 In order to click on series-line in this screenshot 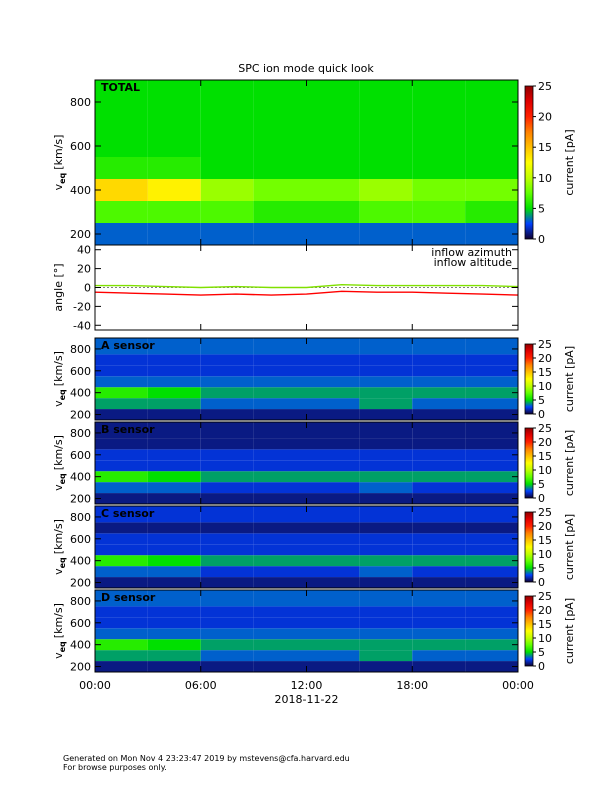, I will do `click(307, 286)`.